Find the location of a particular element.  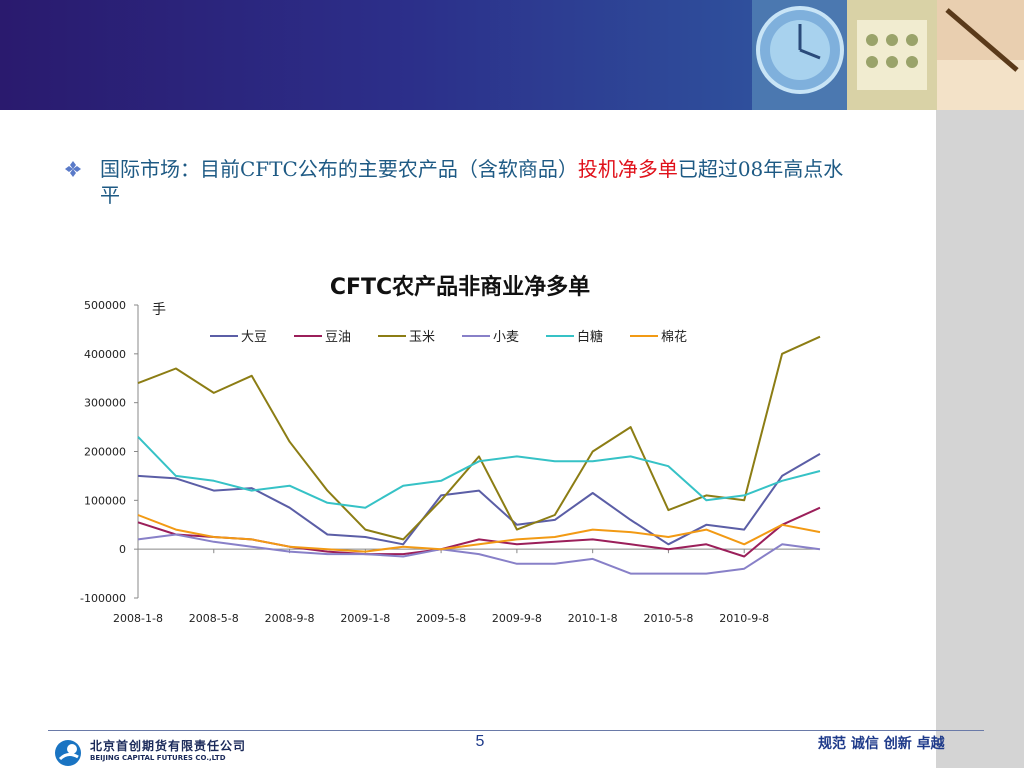

y-tick-label: 200000 is located at coordinates (105, 452).